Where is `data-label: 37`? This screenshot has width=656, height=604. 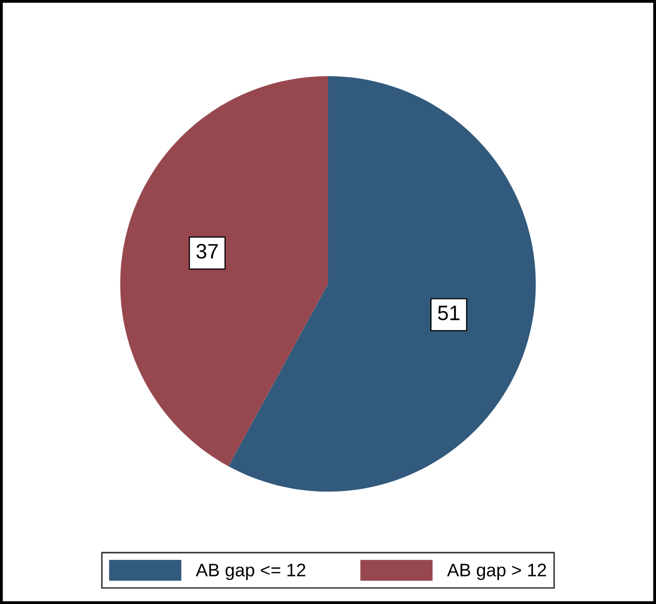 data-label: 37 is located at coordinates (207, 251).